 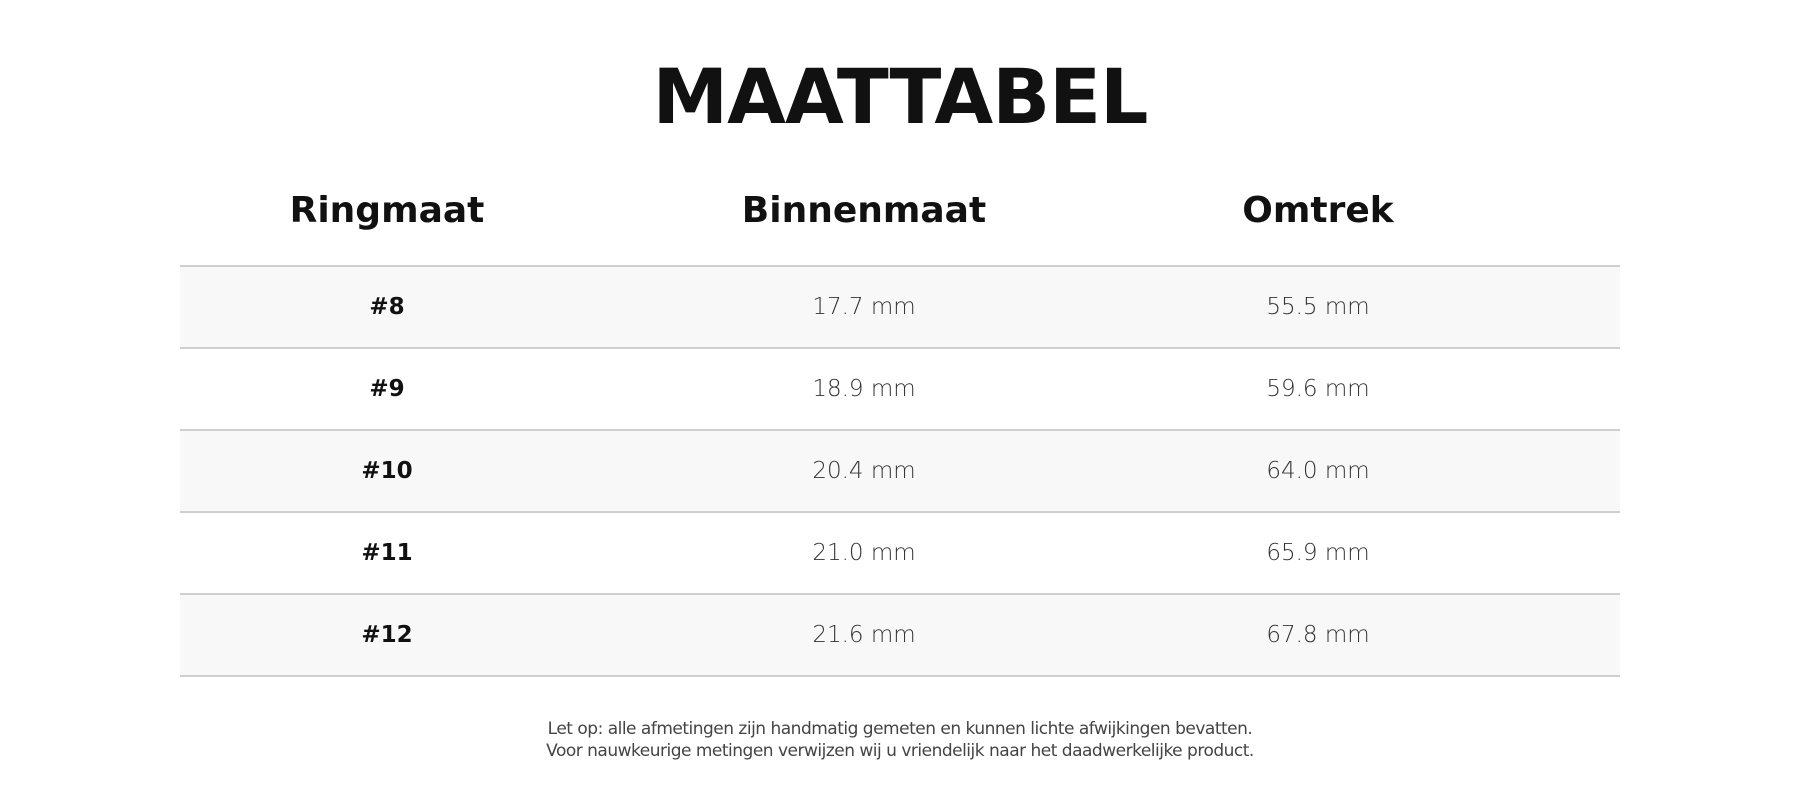 I want to click on table-row: #8 17.7 mm 55.5 mm, so click(x=900, y=308).